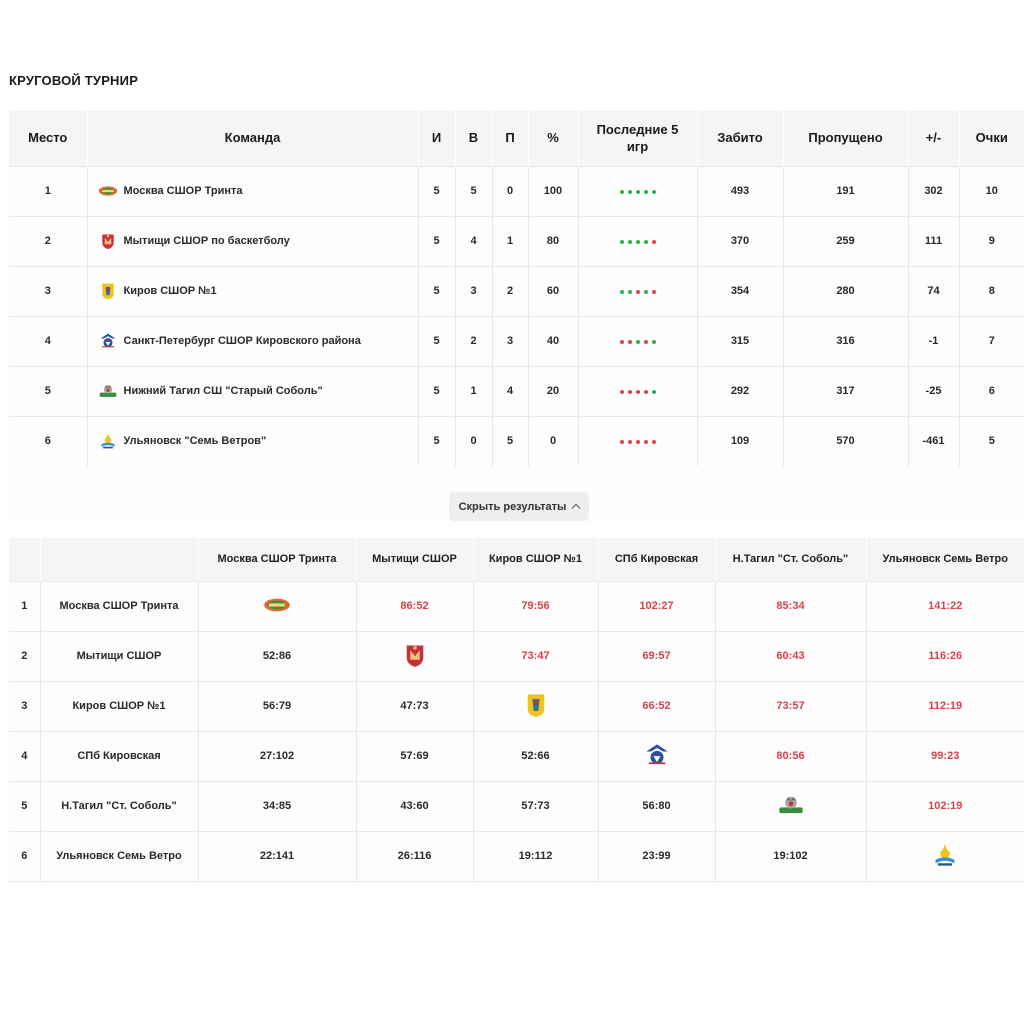 Image resolution: width=1024 pixels, height=1024 pixels. Describe the element at coordinates (415, 805) in the screenshot. I see `score-cell: 43:60` at that location.